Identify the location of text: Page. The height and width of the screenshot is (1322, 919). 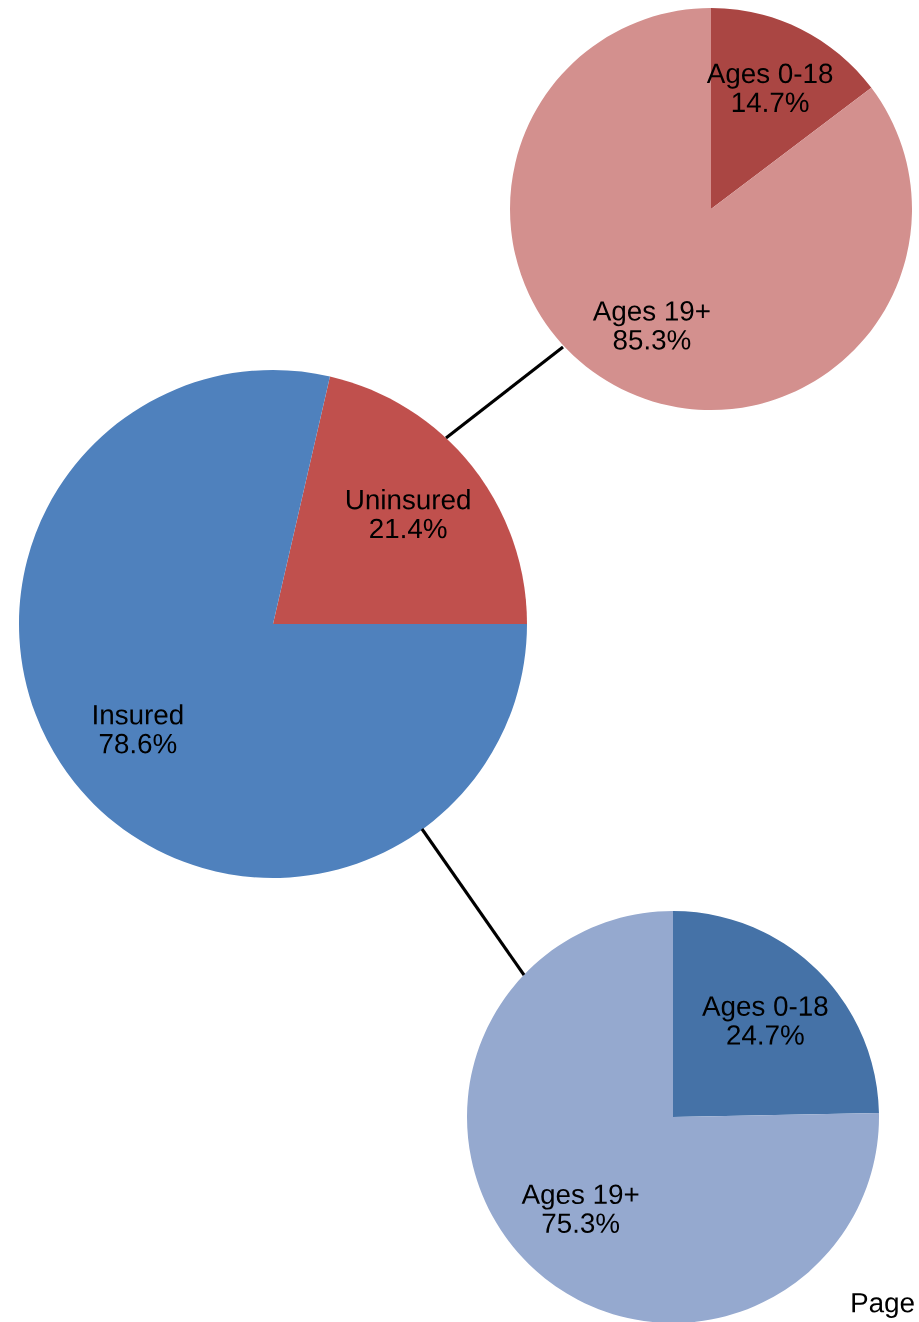
(883, 1305).